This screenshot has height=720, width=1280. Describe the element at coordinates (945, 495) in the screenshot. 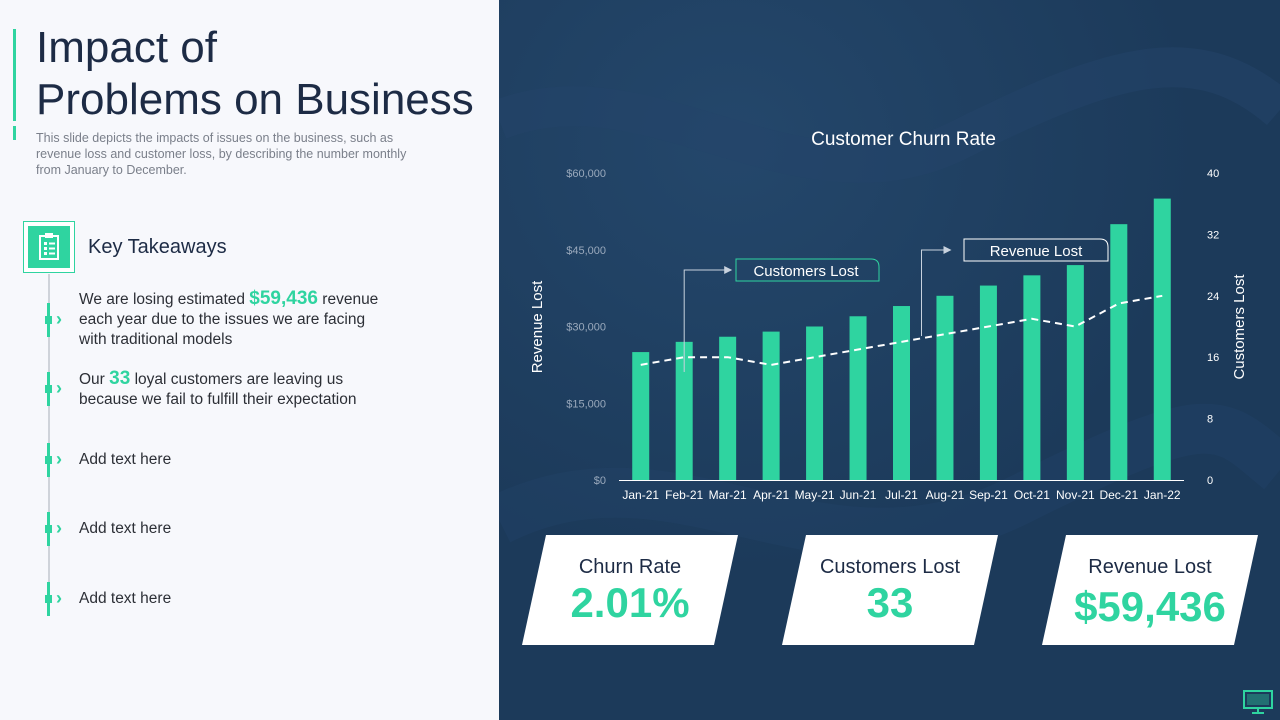

I see `x-tick-label: Aug-21` at that location.